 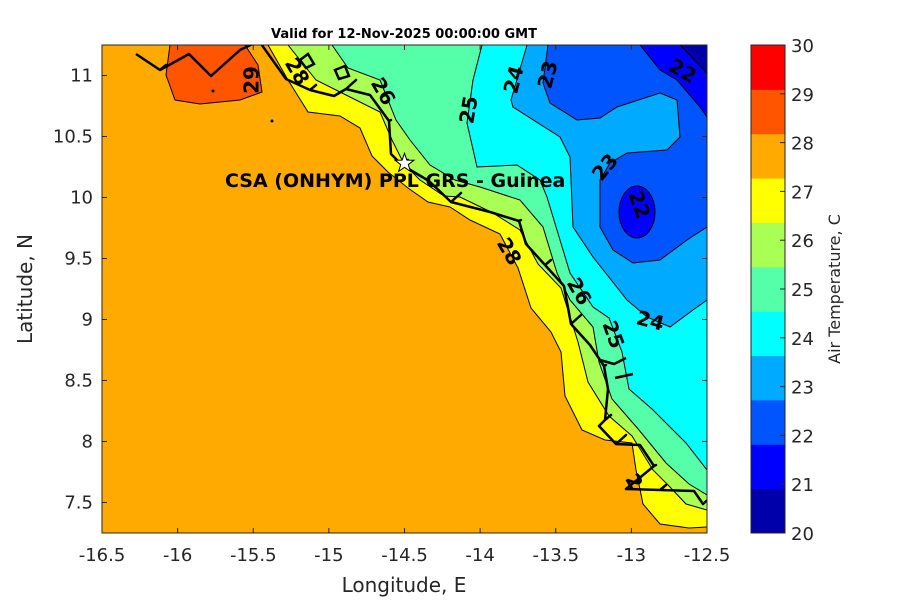 I want to click on colorbar-tick-label: 20, so click(x=802, y=534).